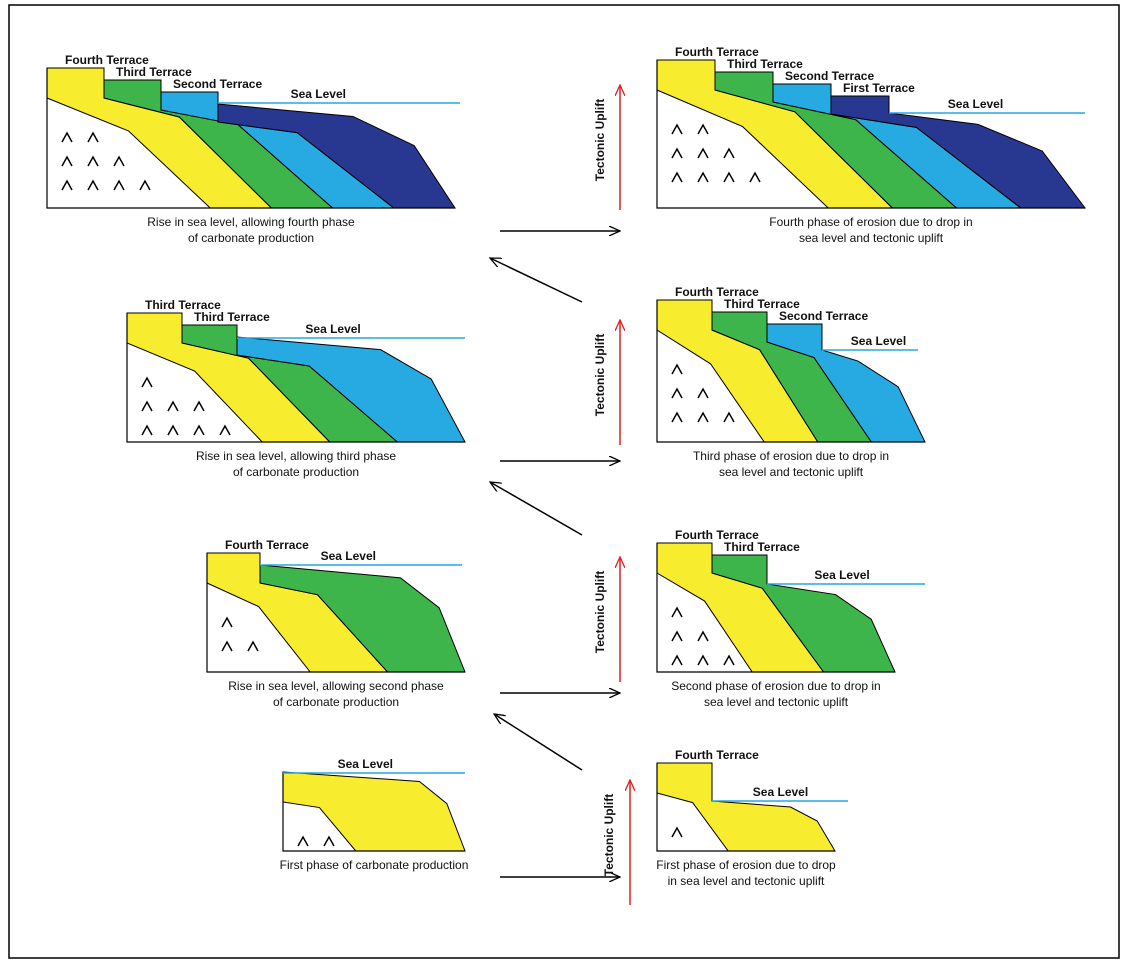 This screenshot has height=975, width=1127. I want to click on caption: First phase of erosion due to drop, so click(746, 865).